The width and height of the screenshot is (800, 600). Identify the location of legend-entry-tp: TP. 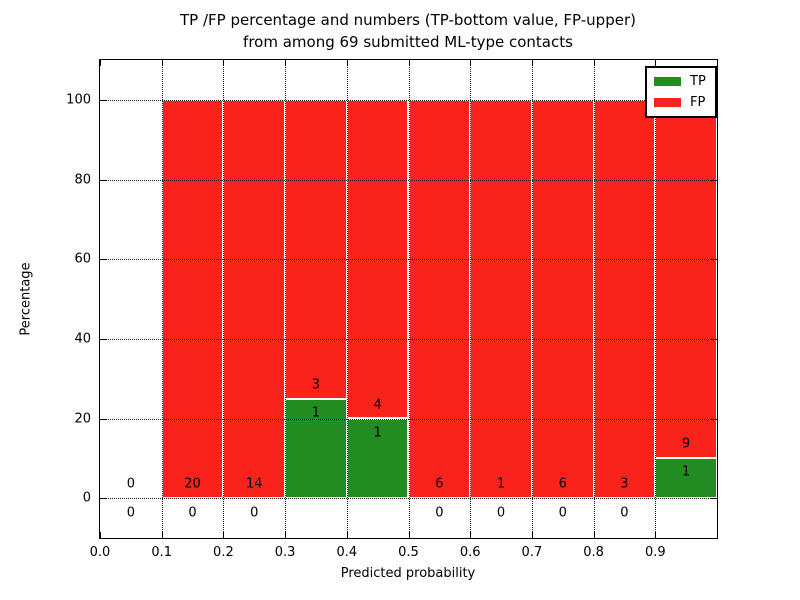
(680, 81).